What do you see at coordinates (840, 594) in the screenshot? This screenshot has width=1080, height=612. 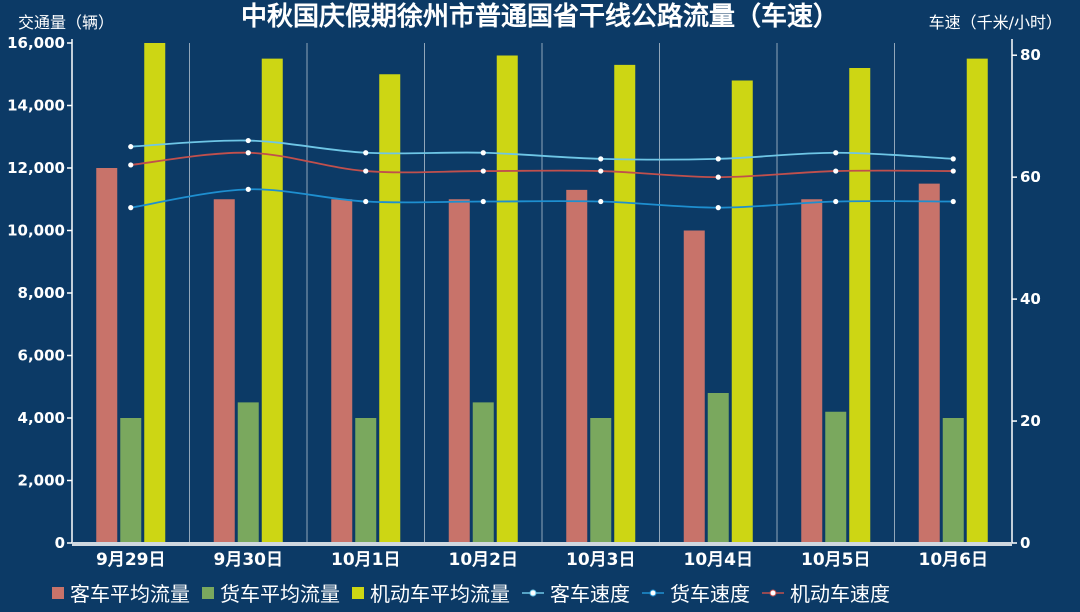 I see `legend-label-机动车速度: 机动车速度` at bounding box center [840, 594].